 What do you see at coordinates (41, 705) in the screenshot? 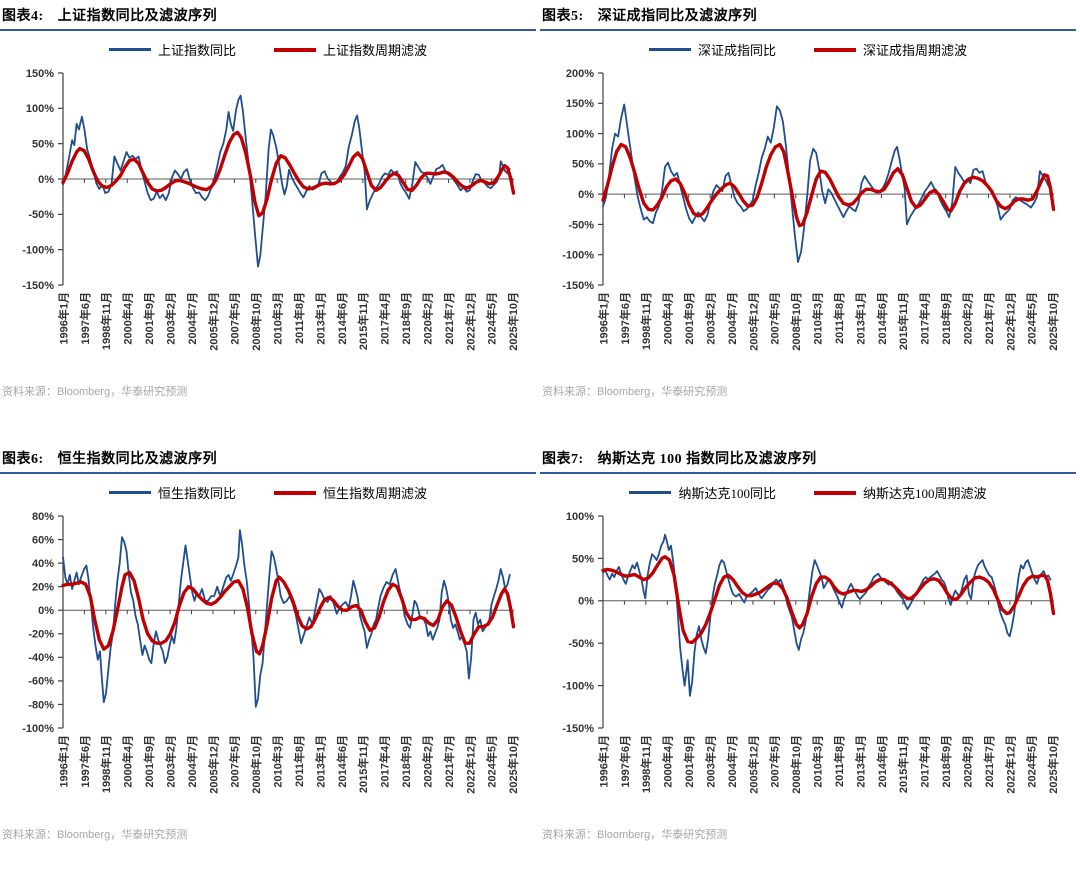
I see `y-tick-label: -80%` at bounding box center [41, 705].